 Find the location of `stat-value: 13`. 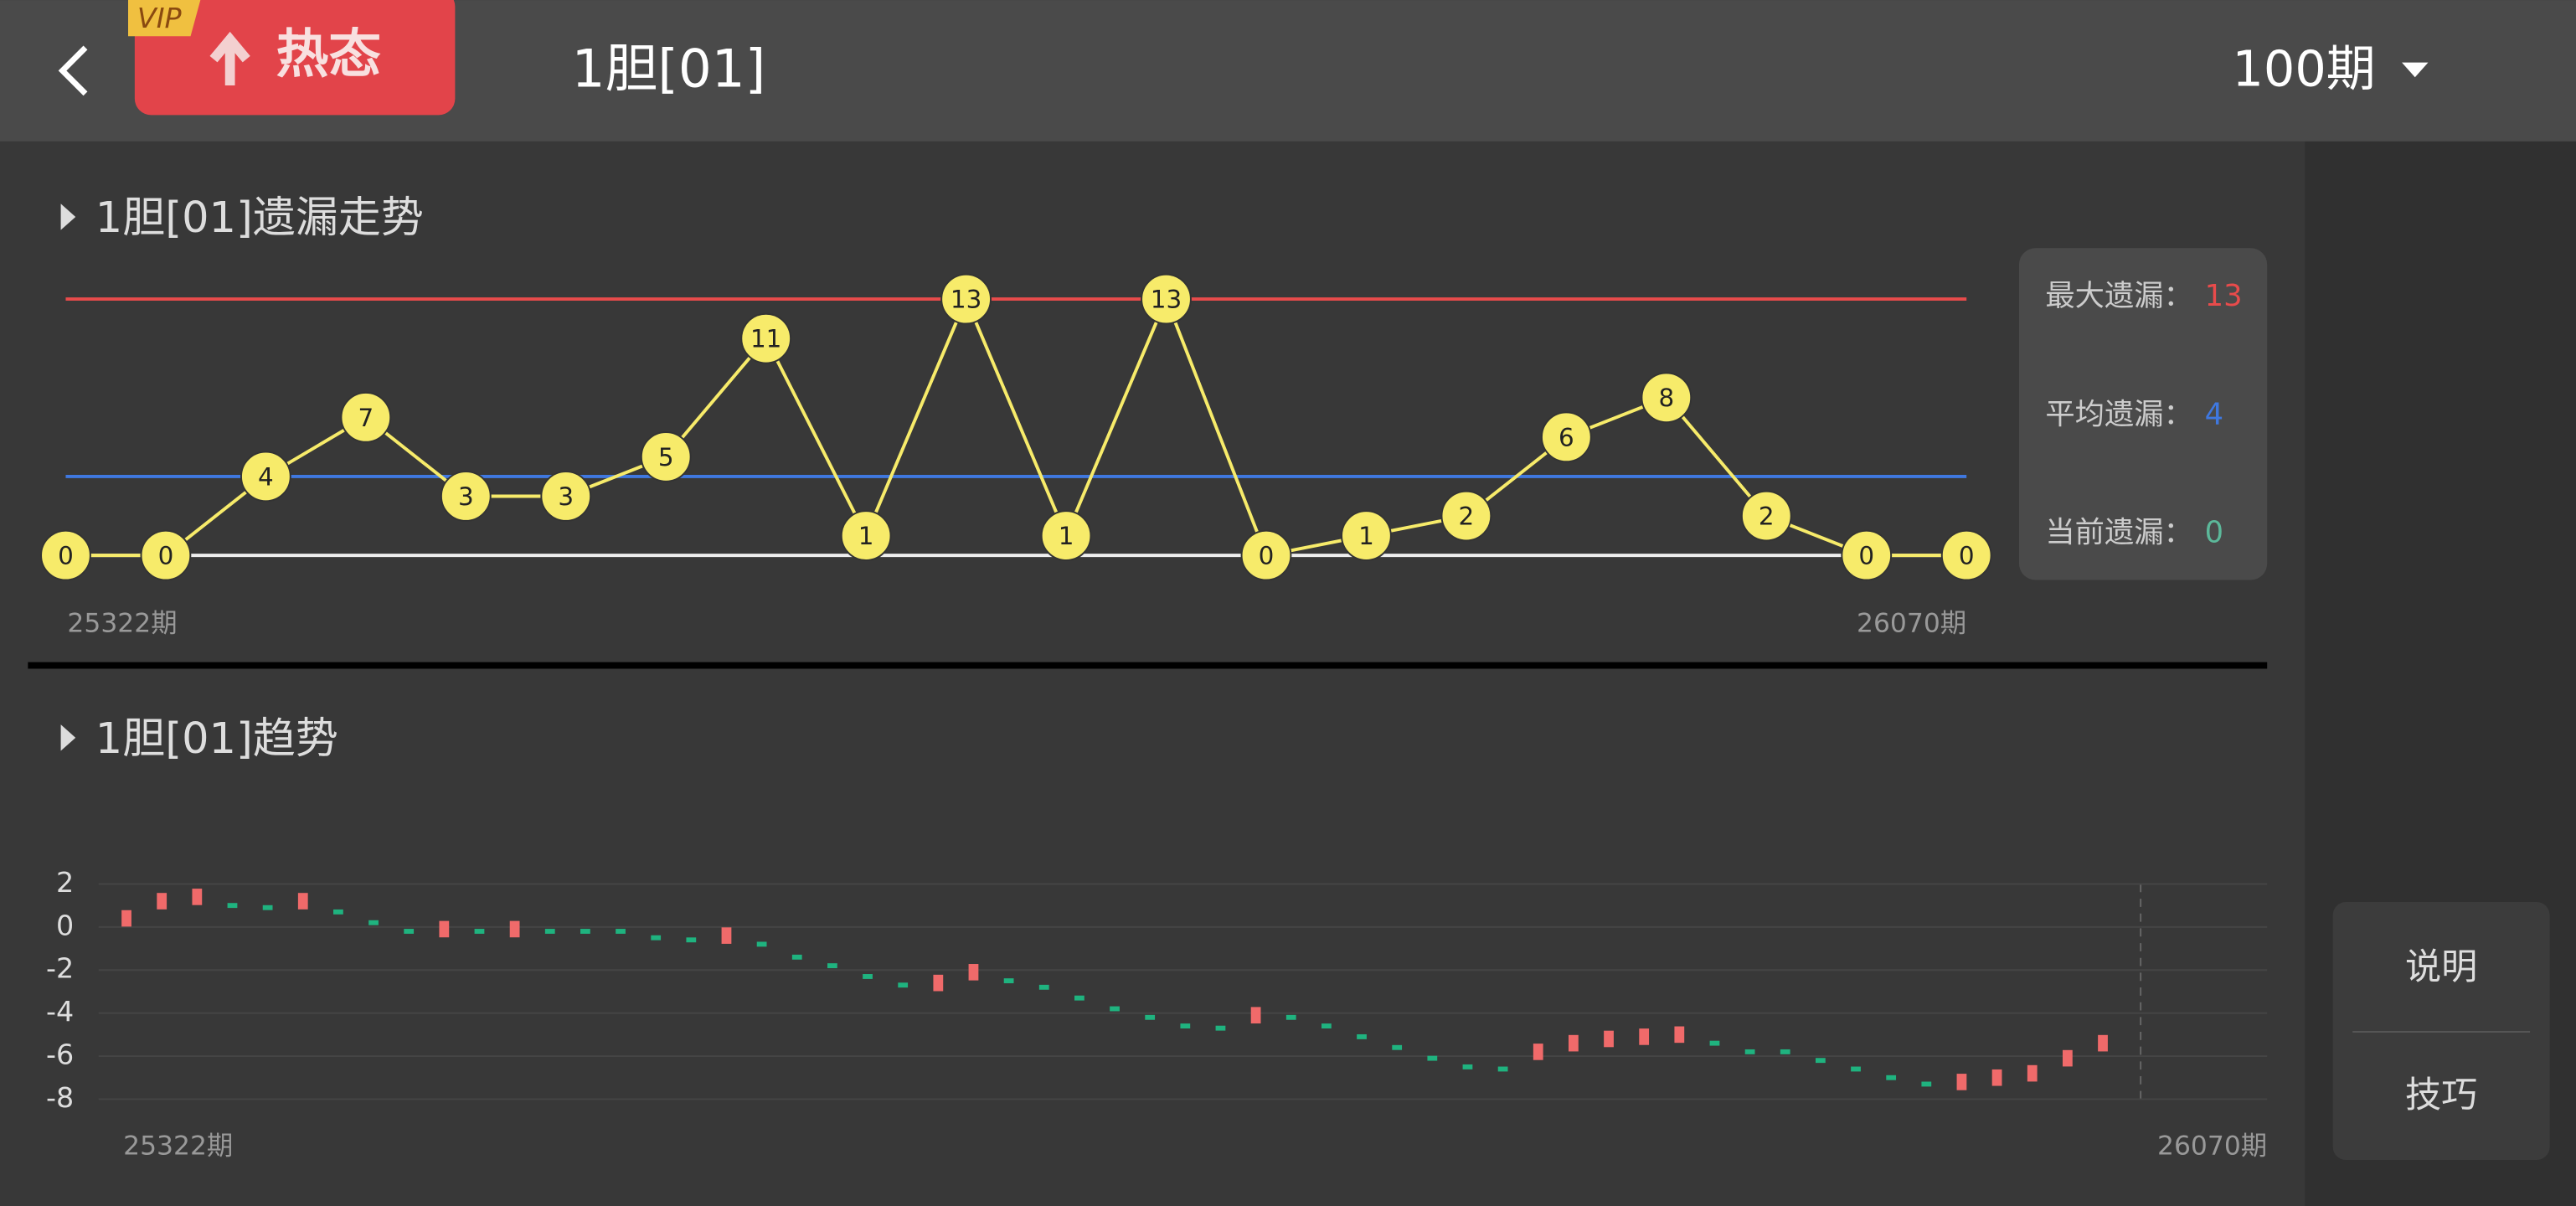

stat-value: 13 is located at coordinates (2224, 296).